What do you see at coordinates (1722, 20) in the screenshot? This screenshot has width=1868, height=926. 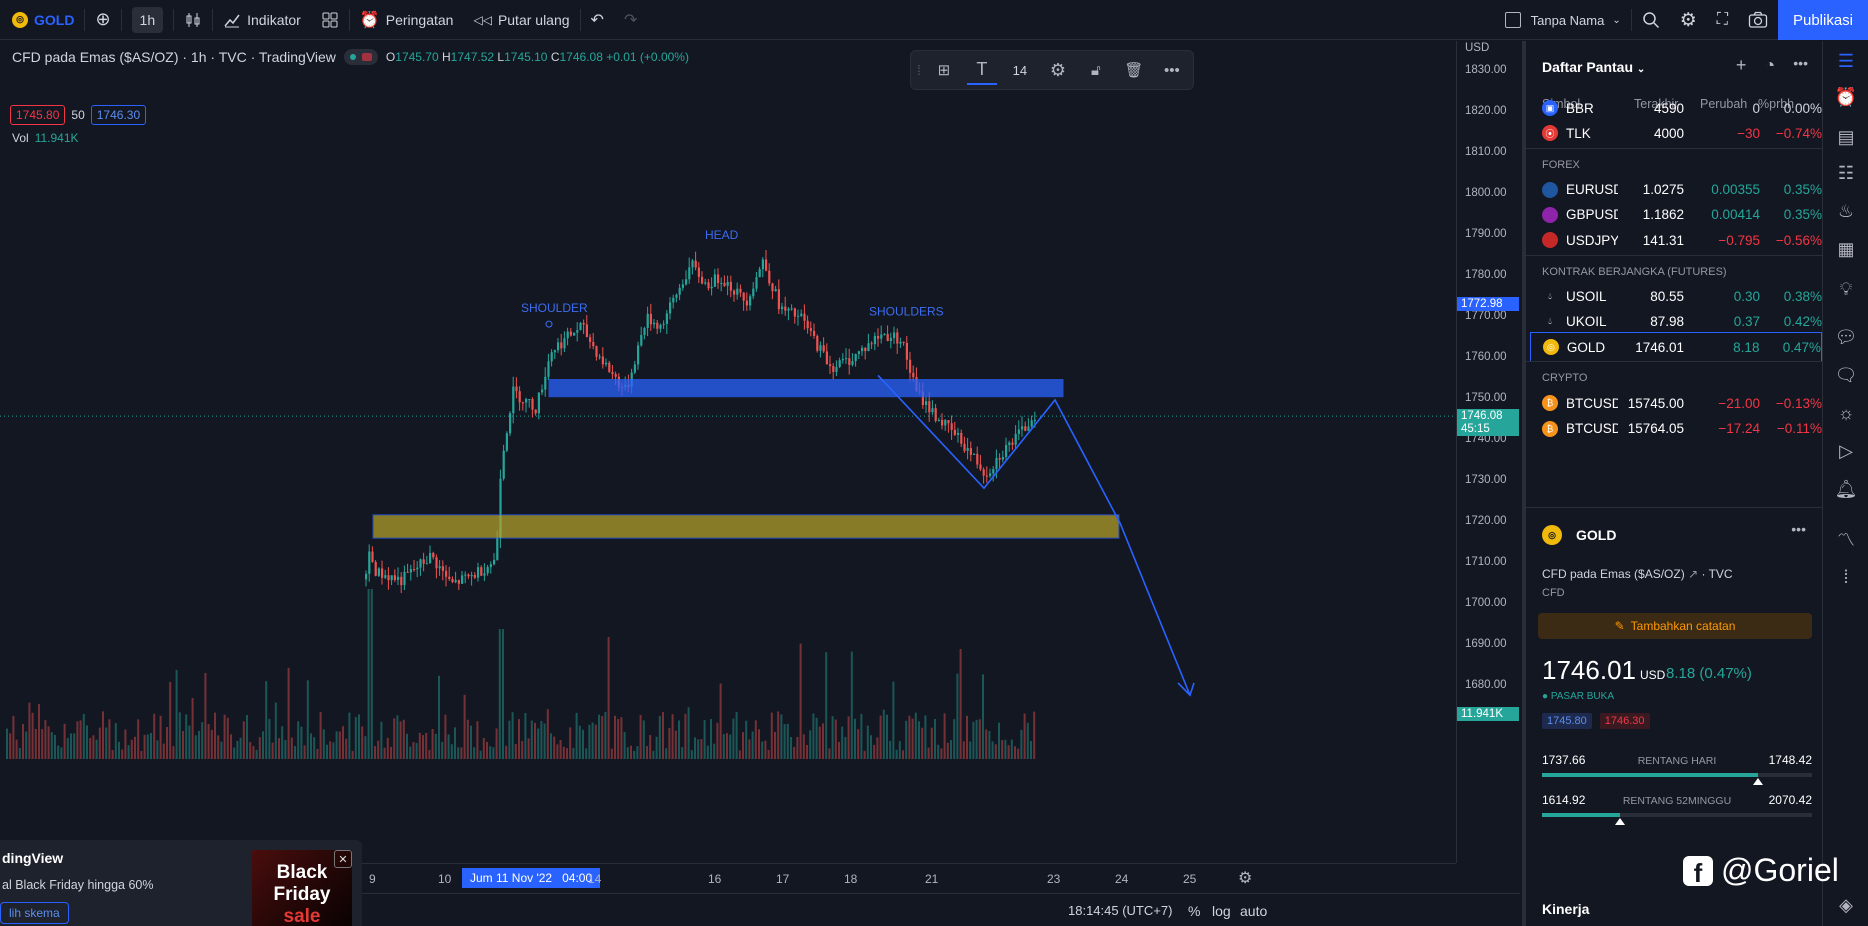 I see `fullscreen-button: ⛶` at bounding box center [1722, 20].